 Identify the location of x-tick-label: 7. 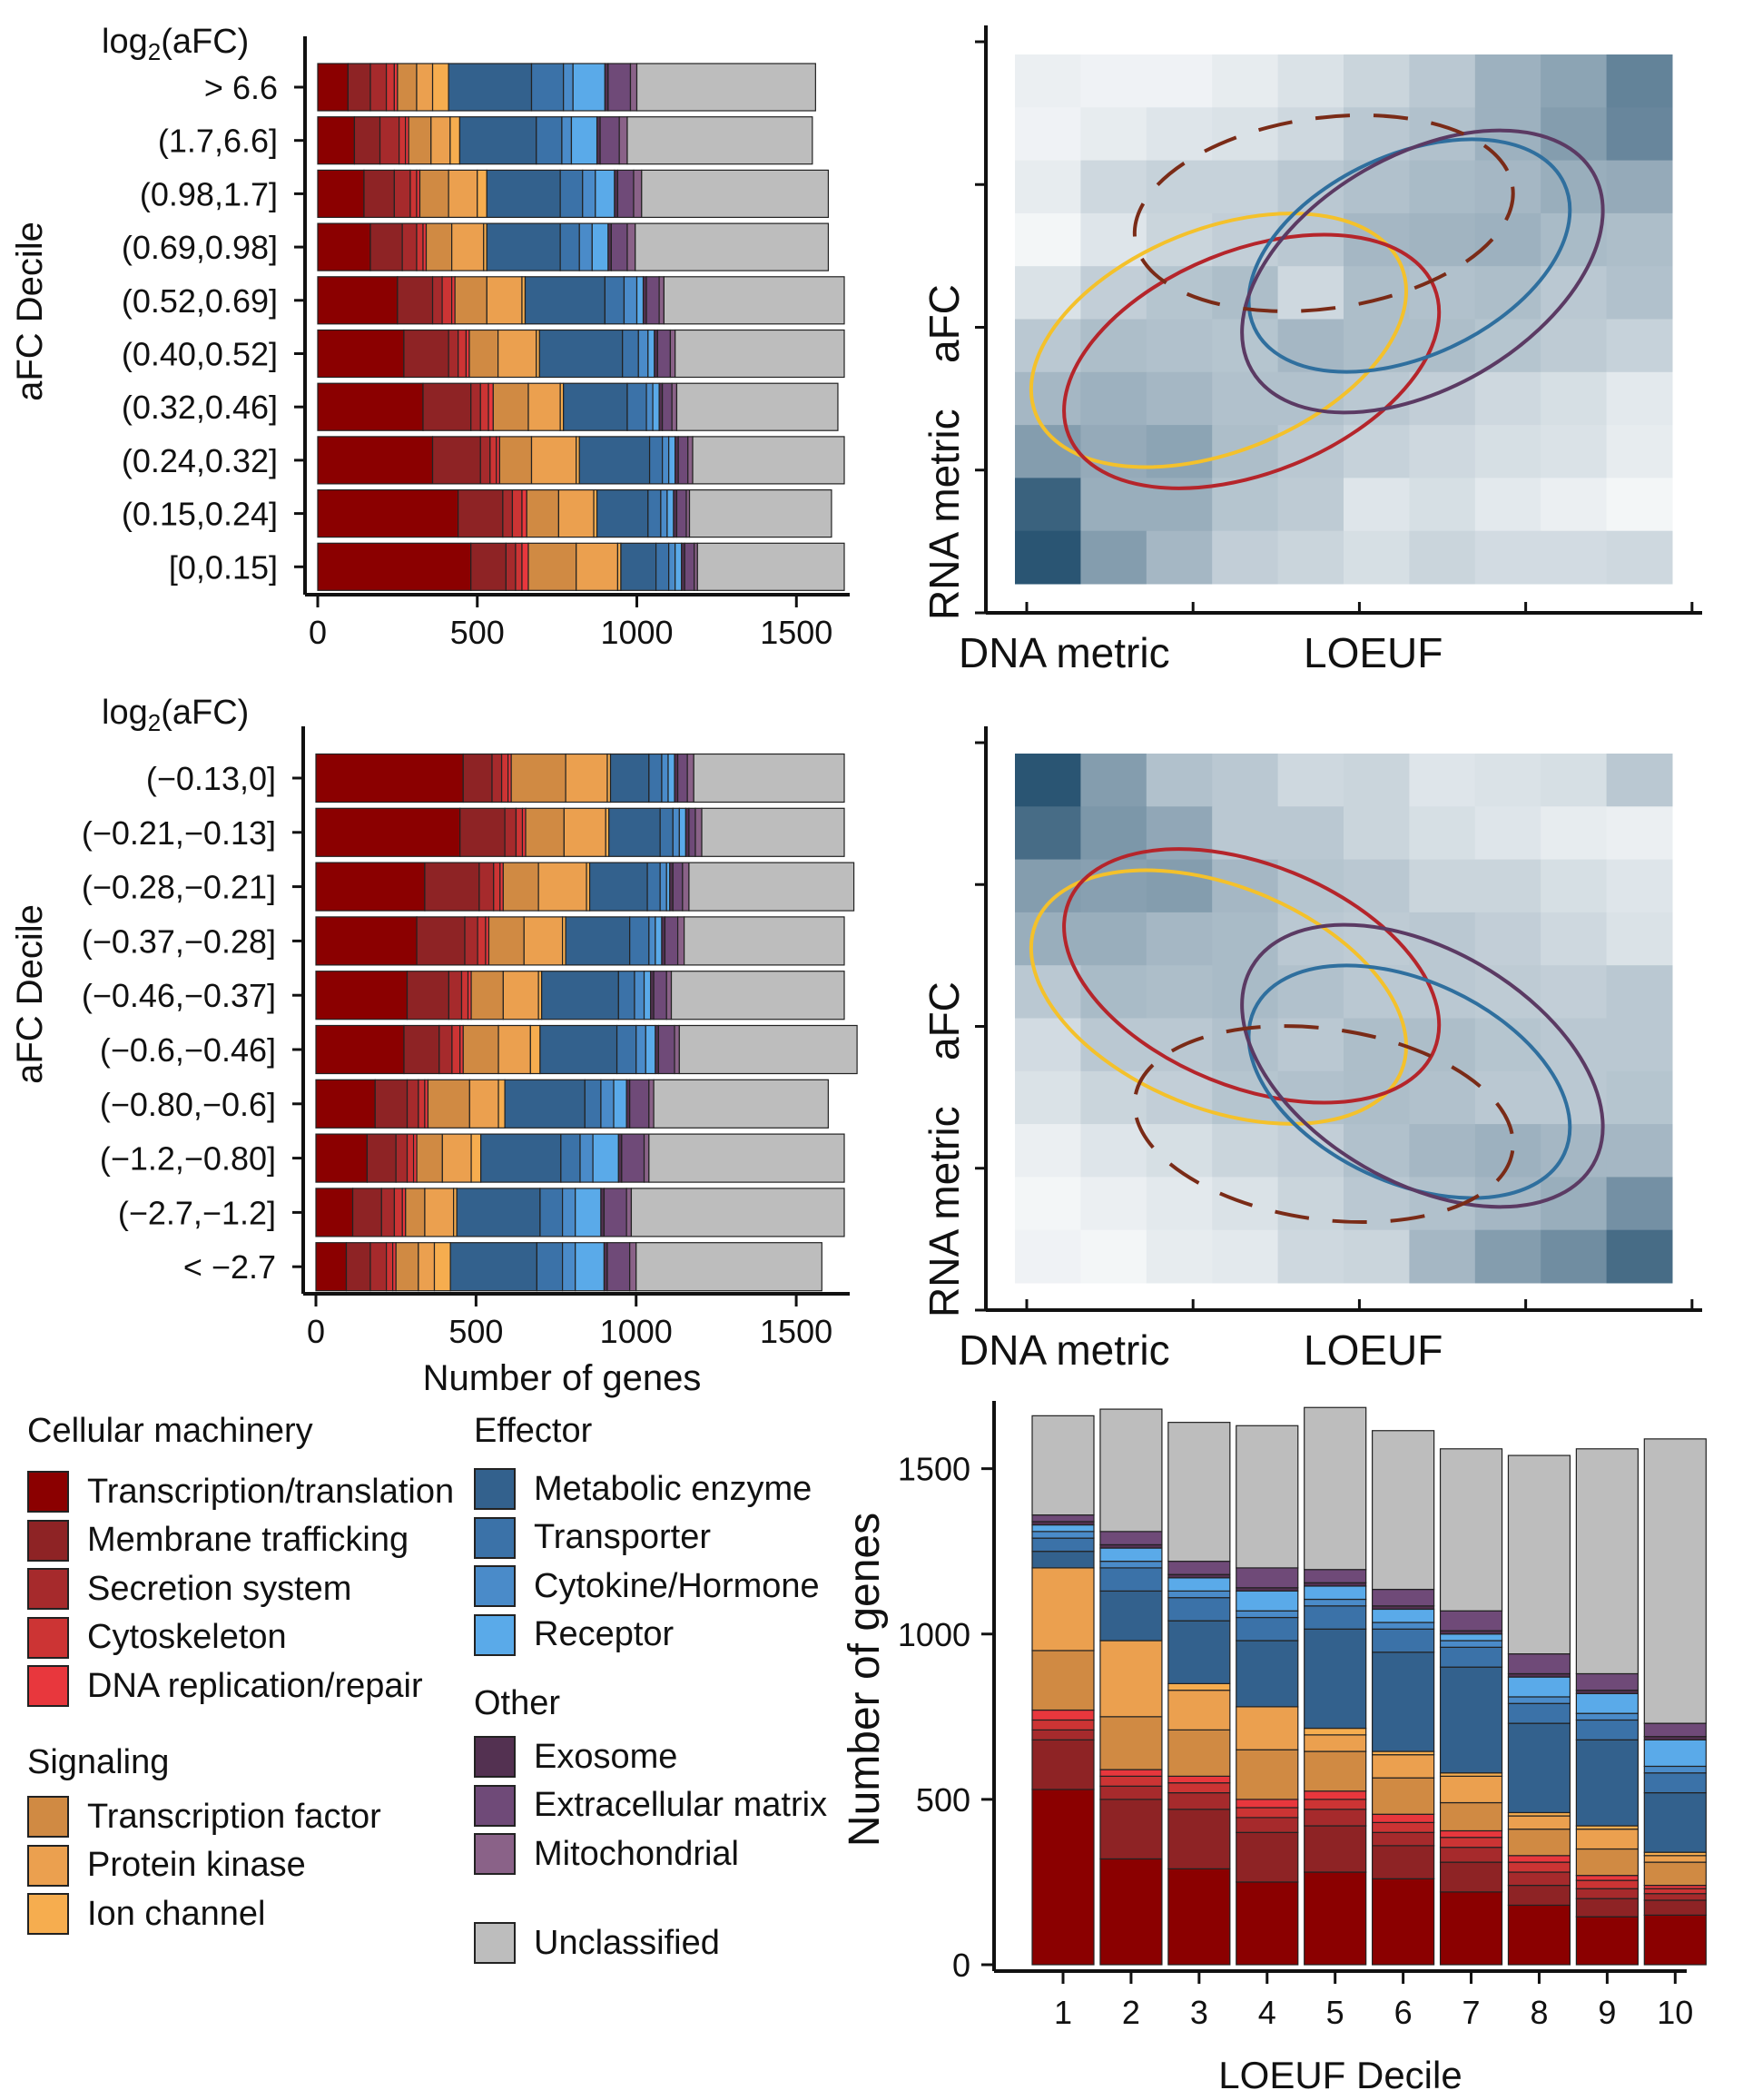
(1471, 2012).